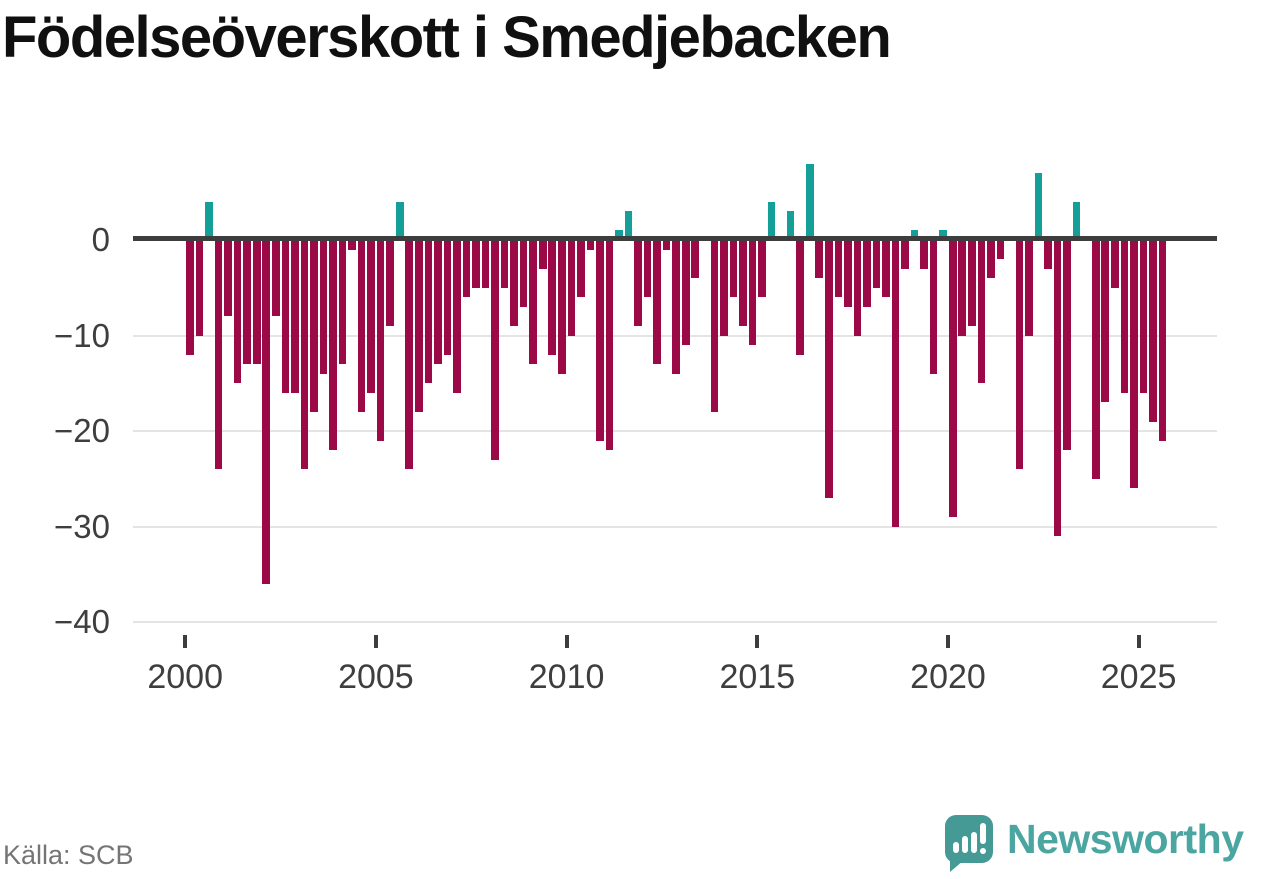 Image resolution: width=1262 pixels, height=879 pixels. Describe the element at coordinates (218, 355) in the screenshot. I see `bar-2000Q4` at that location.